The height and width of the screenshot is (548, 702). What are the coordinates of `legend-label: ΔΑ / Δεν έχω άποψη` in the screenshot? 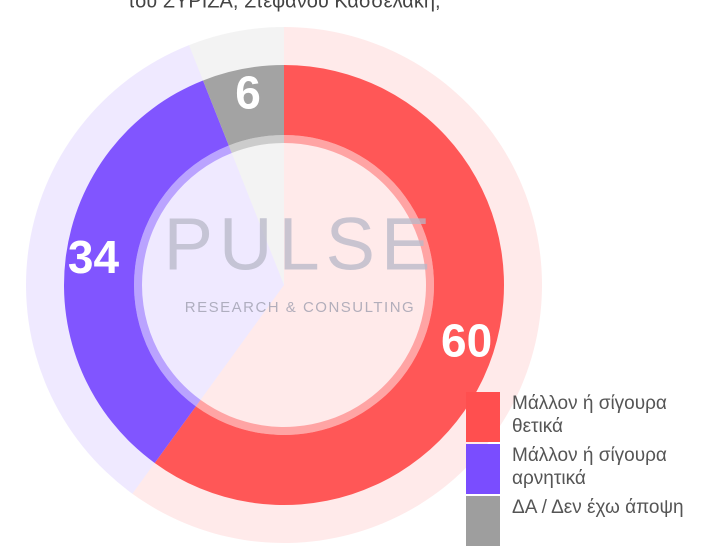 It's located at (598, 507).